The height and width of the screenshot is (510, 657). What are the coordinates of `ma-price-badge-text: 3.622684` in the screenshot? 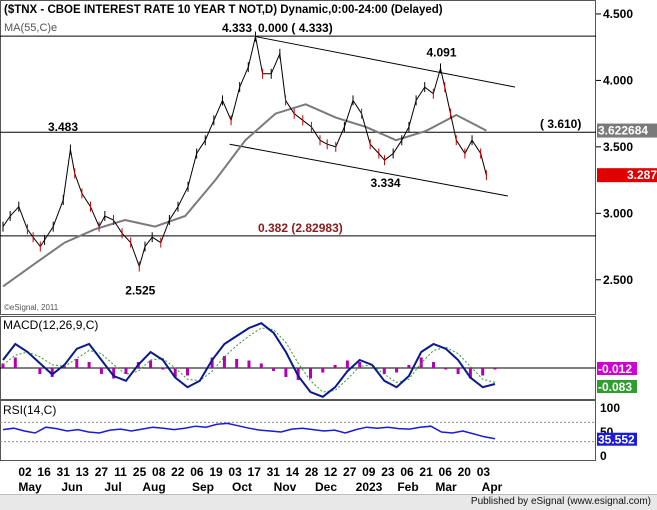 It's located at (623, 131).